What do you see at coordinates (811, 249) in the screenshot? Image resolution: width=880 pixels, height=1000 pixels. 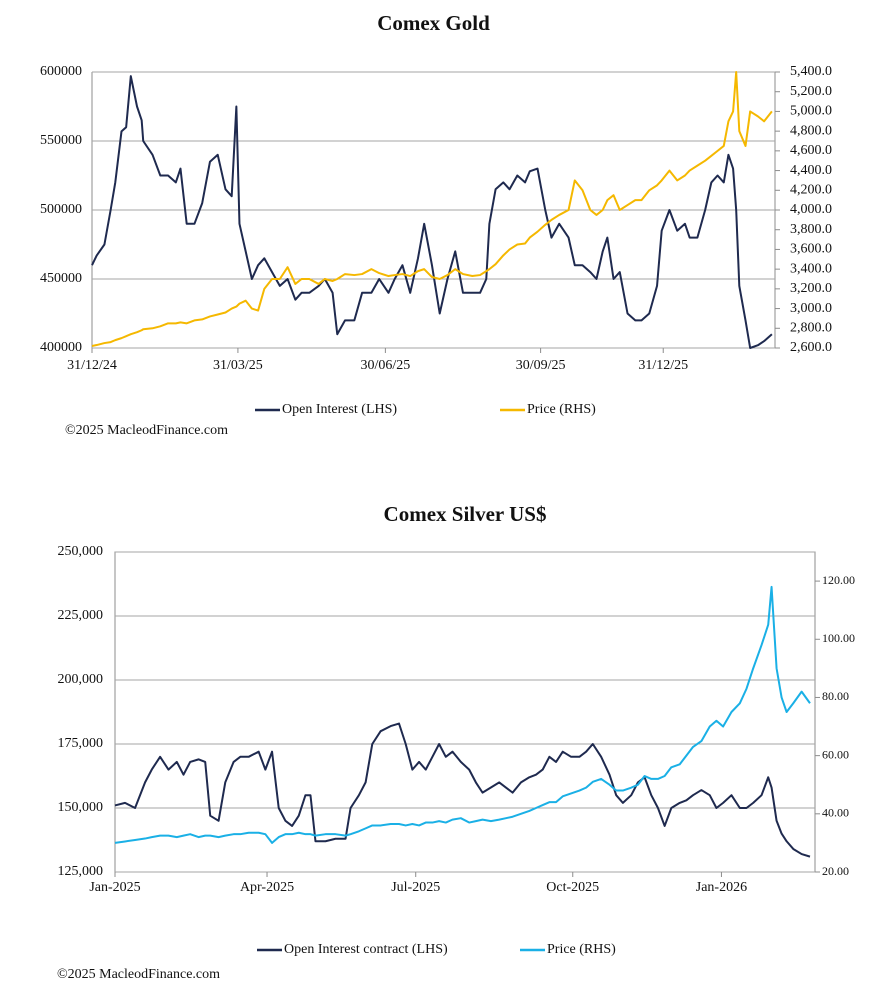 I see `y2-tick-label: 3,600.0` at bounding box center [811, 249].